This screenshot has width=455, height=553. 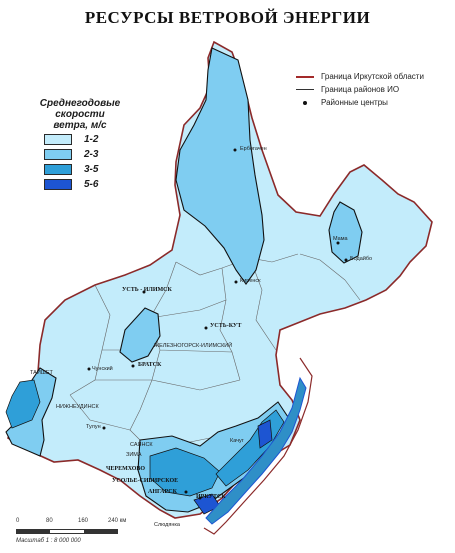 I want to click on legend-wind-title-line-2: скорости, so click(x=80, y=114).